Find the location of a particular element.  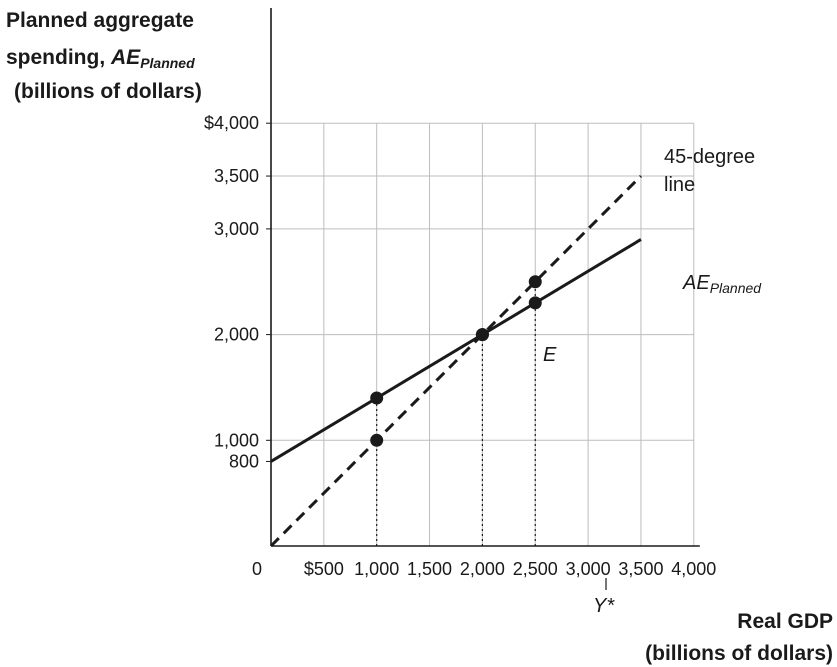

label-y-star: Y* is located at coordinates (604, 606).